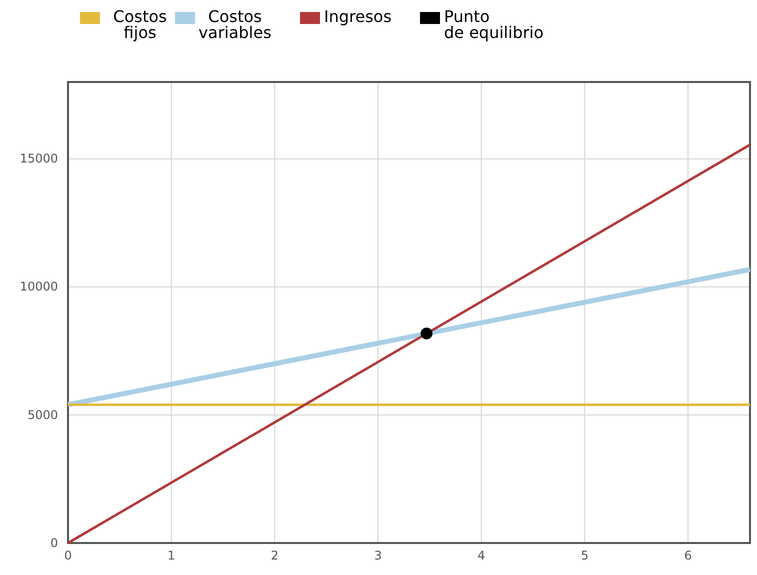 This screenshot has height=575, width=757. I want to click on legend-label: Costos fijos, so click(140, 24).